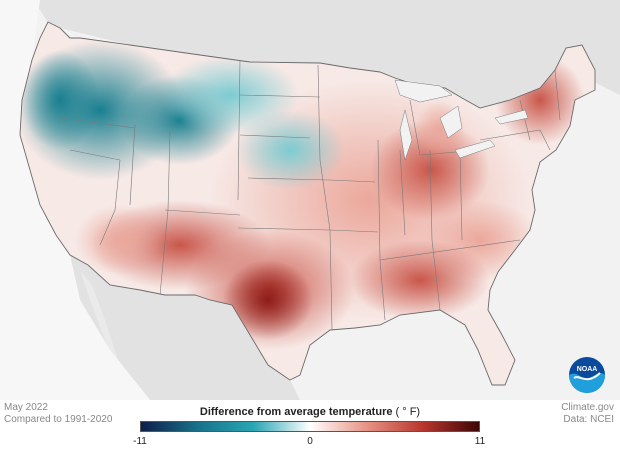 The image size is (620, 450). Describe the element at coordinates (587, 407) in the screenshot. I see `source-site: Climate.gov` at that location.